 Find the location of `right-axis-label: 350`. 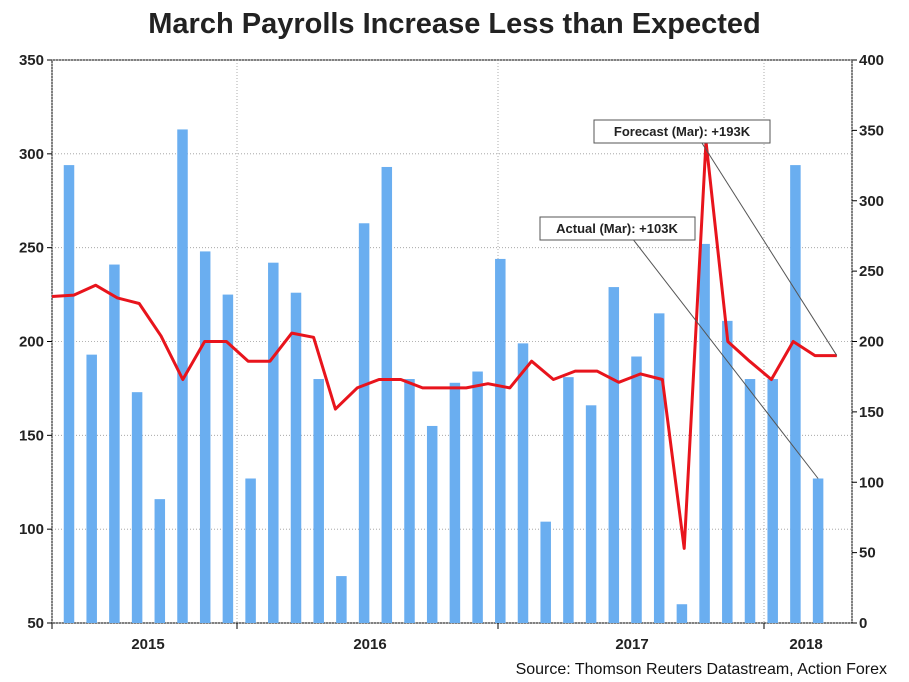

right-axis-label: 350 is located at coordinates (871, 130).